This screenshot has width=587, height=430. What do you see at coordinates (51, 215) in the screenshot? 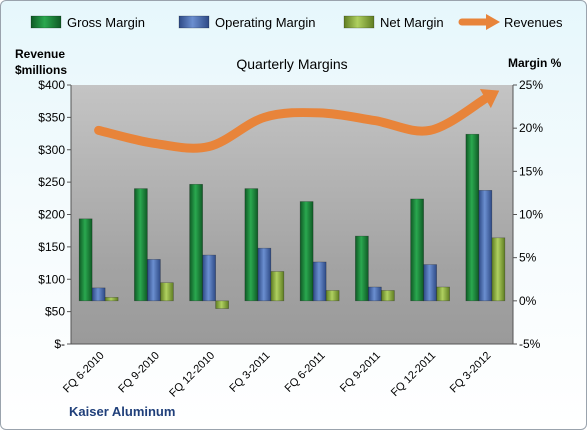
I see `left-axis-tick-label: $200` at bounding box center [51, 215].